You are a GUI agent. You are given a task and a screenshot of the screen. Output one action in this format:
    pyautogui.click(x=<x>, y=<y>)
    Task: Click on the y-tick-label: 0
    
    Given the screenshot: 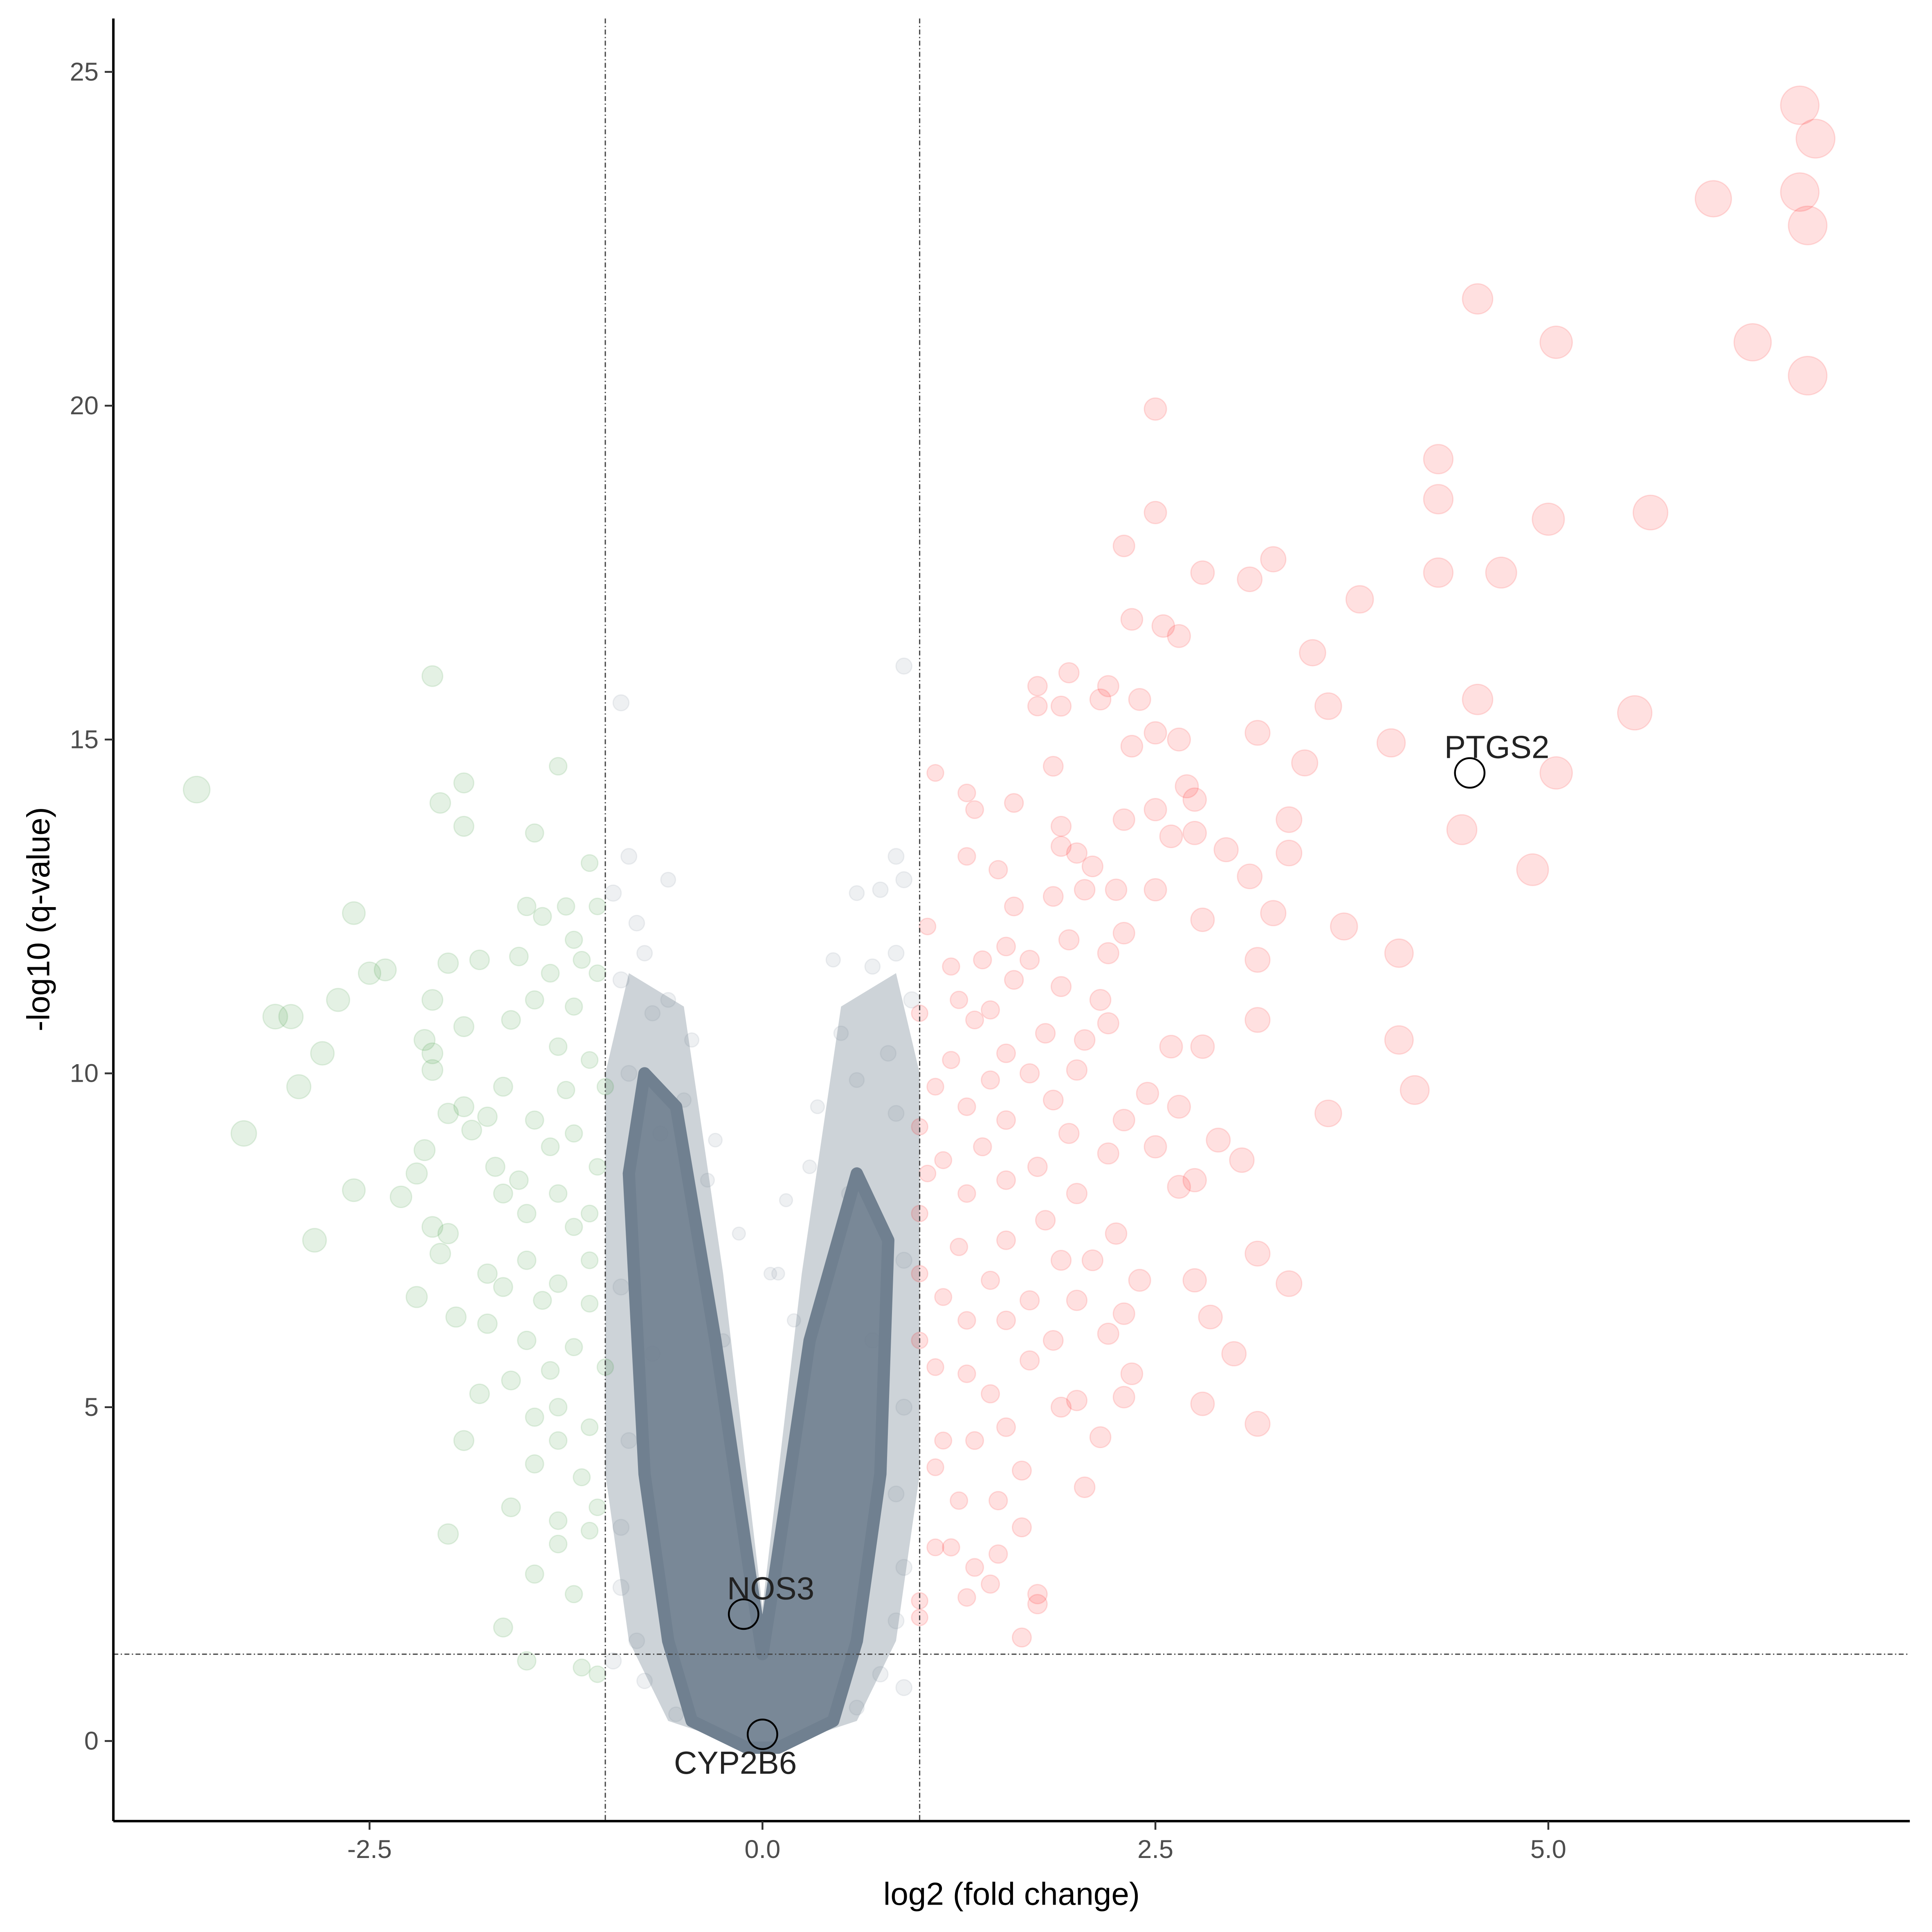 What is the action you would take?
    pyautogui.click(x=92, y=1741)
    